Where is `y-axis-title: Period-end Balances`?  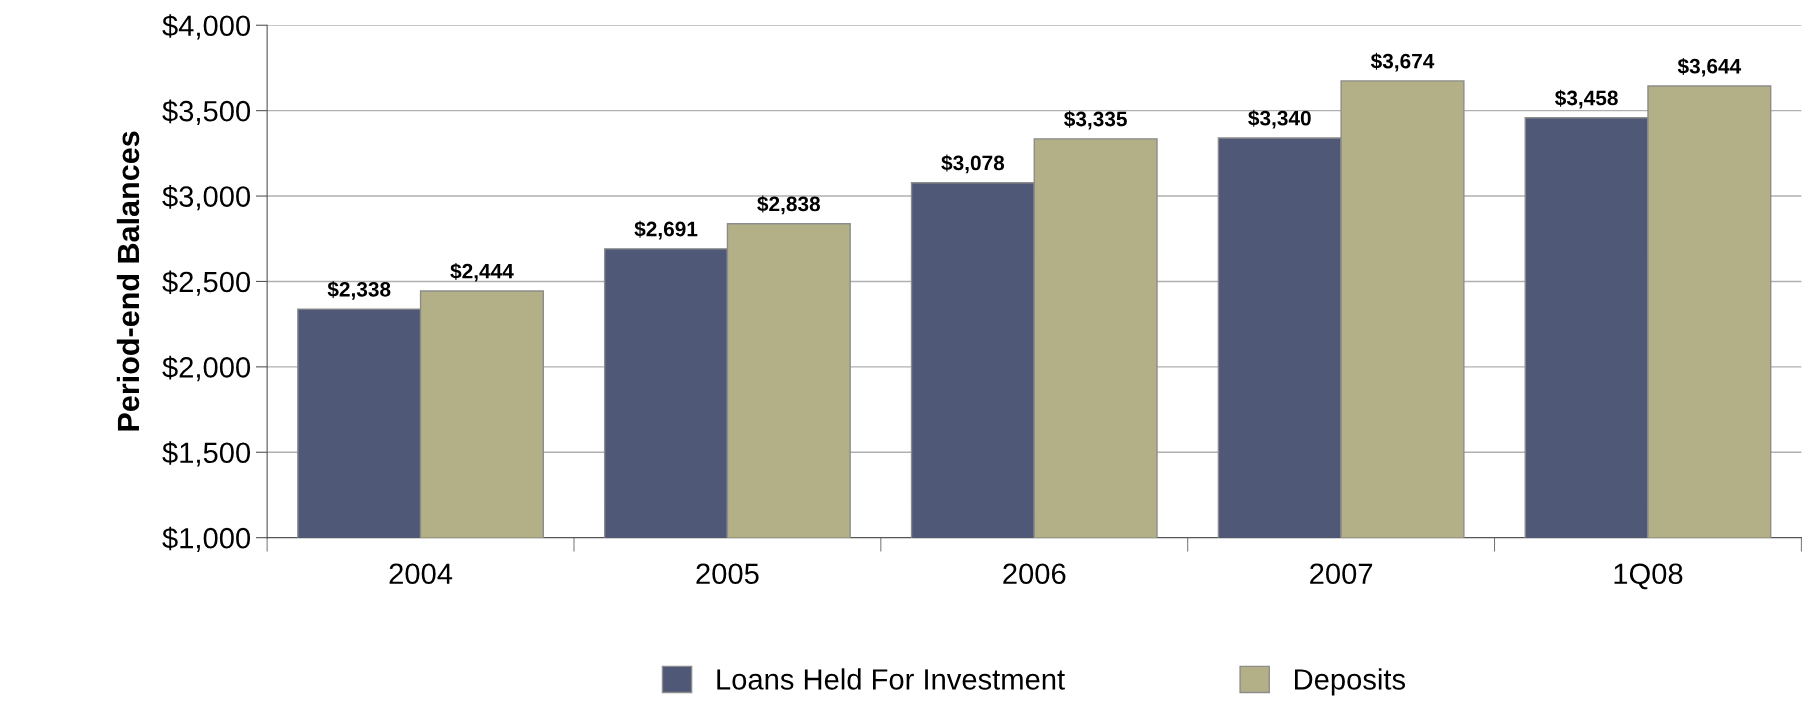
y-axis-title: Period-end Balances is located at coordinates (128, 281).